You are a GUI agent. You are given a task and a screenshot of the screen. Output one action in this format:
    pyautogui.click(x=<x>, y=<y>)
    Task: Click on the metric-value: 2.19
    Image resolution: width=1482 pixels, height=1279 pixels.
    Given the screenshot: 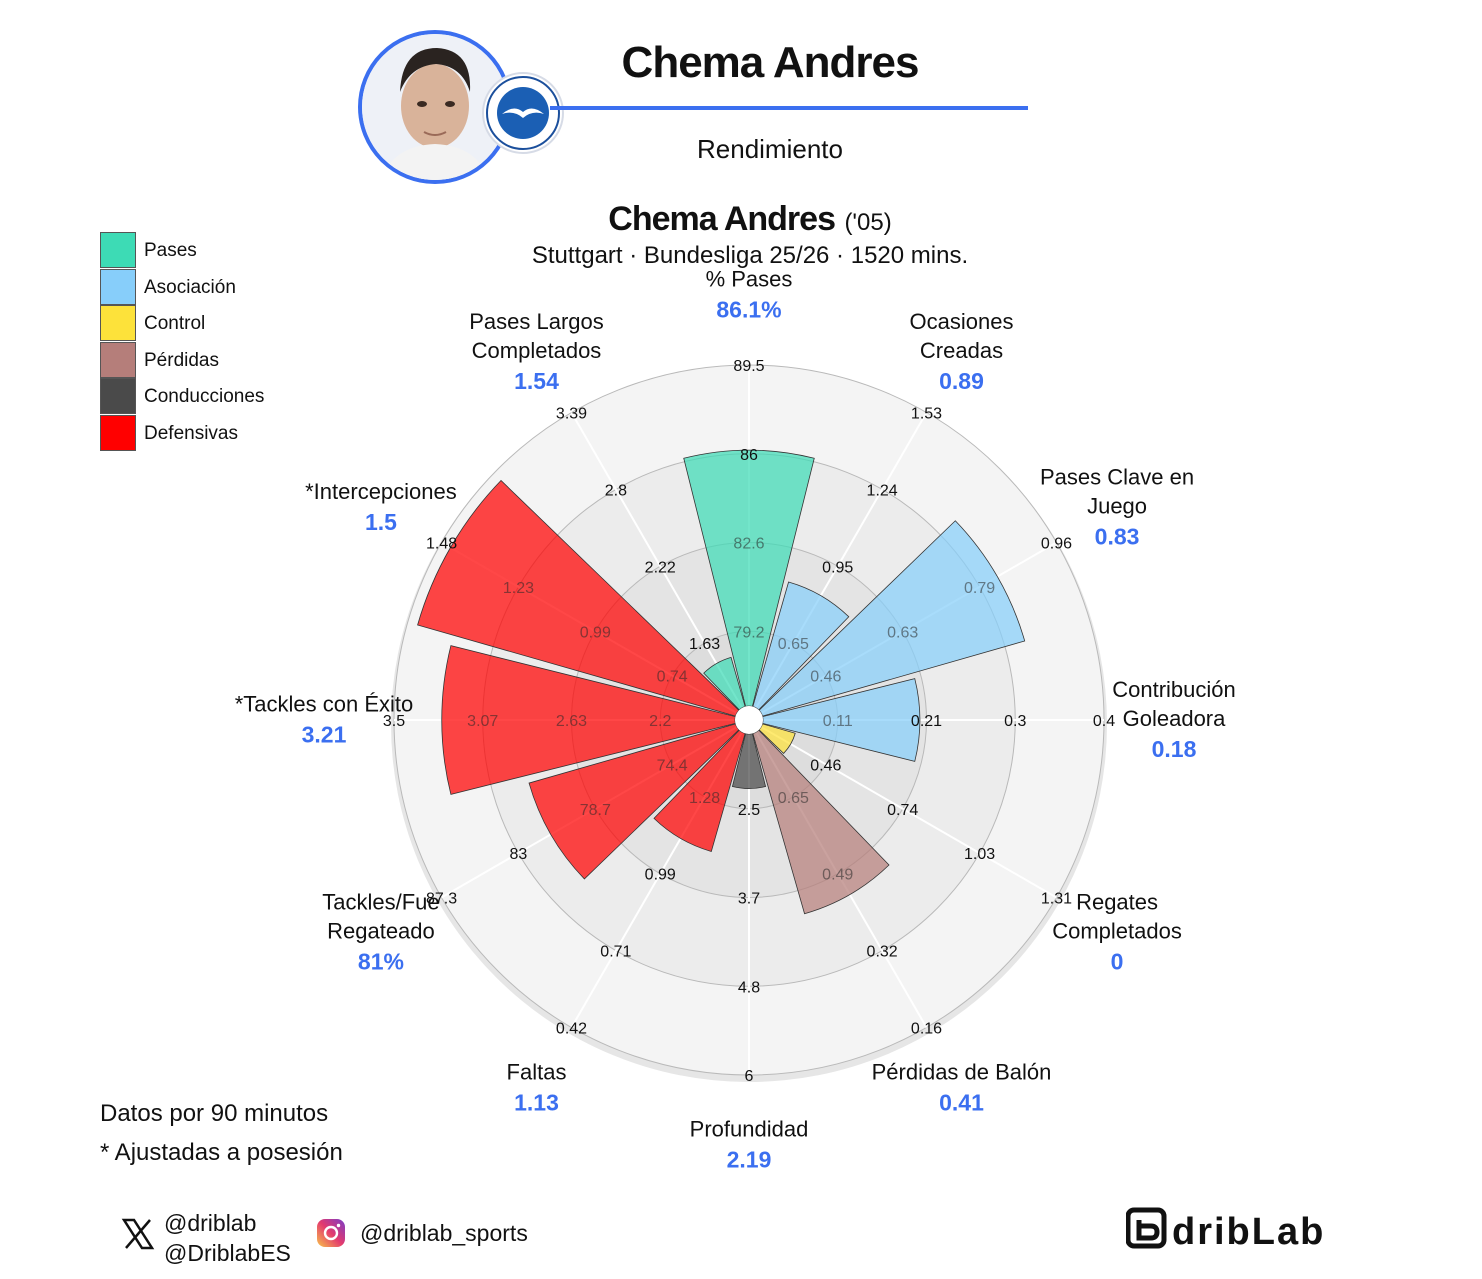 What is the action you would take?
    pyautogui.click(x=749, y=1160)
    